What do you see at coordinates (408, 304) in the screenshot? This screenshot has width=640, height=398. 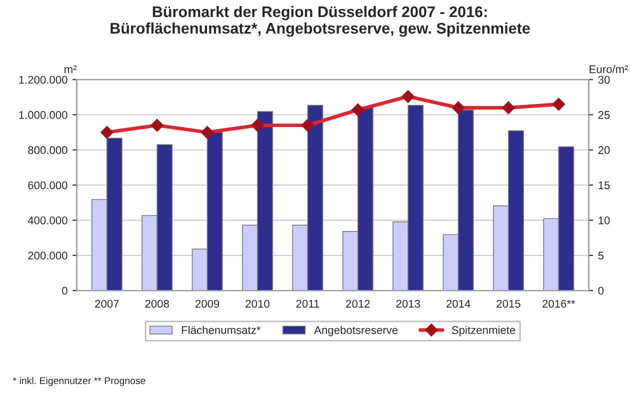 I see `x-tick-label: 2013` at bounding box center [408, 304].